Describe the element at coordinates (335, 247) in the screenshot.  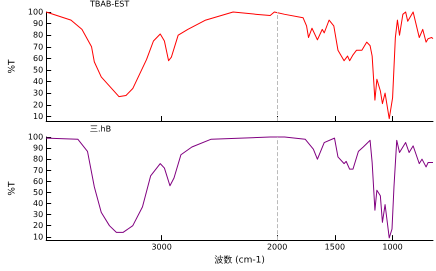
I see `x-tick-label: 1500` at that location.